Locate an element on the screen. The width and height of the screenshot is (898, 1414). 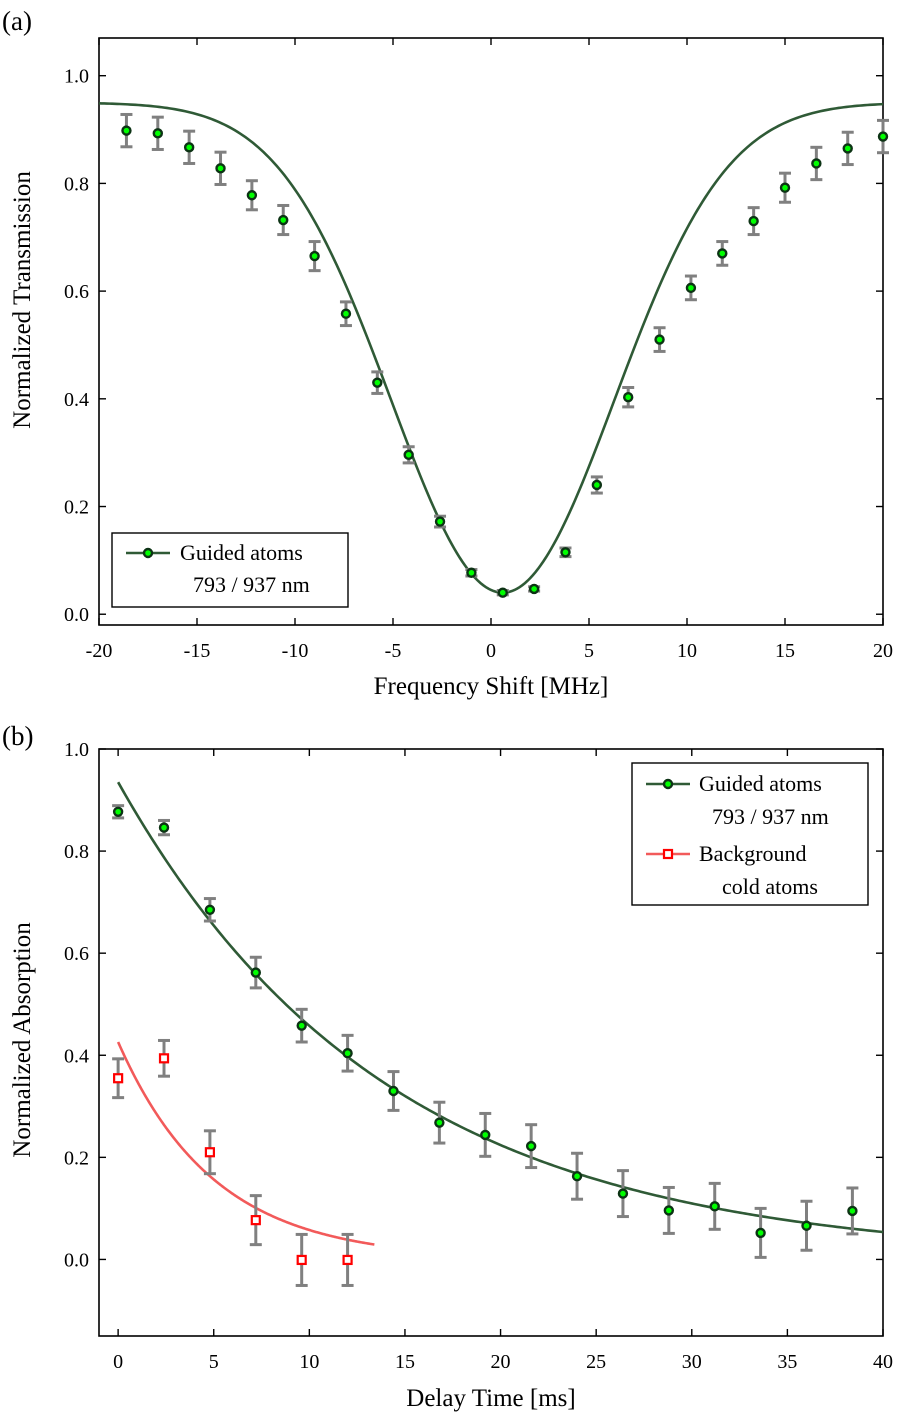
x-tick-label: -15 is located at coordinates (197, 651).